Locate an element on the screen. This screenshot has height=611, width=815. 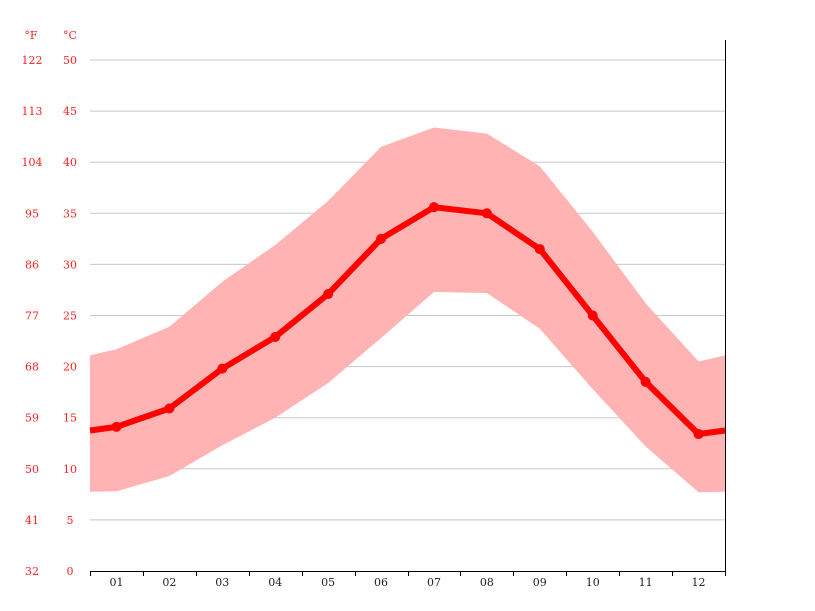
y-tick-label-celsius: 20 is located at coordinates (70, 367).